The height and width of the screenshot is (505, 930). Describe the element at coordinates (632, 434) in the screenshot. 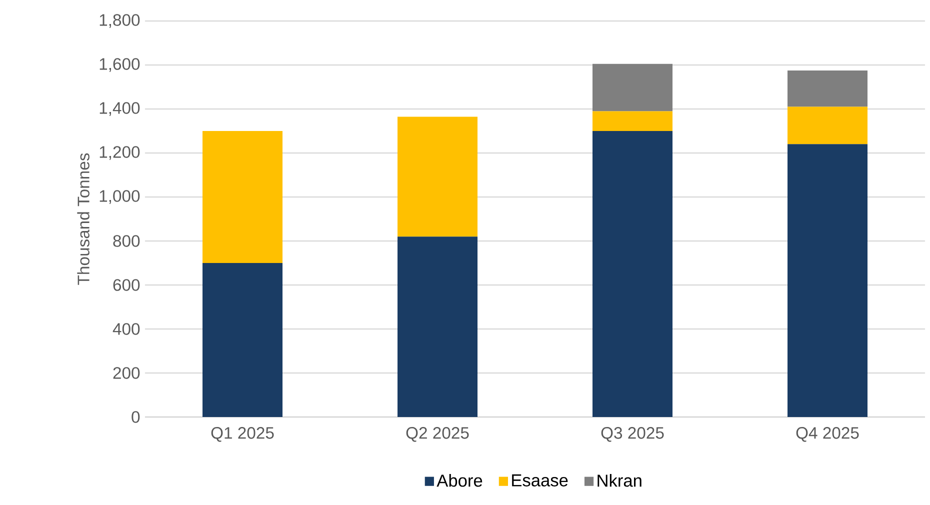

I see `x-tick-label: Q3 2025` at that location.